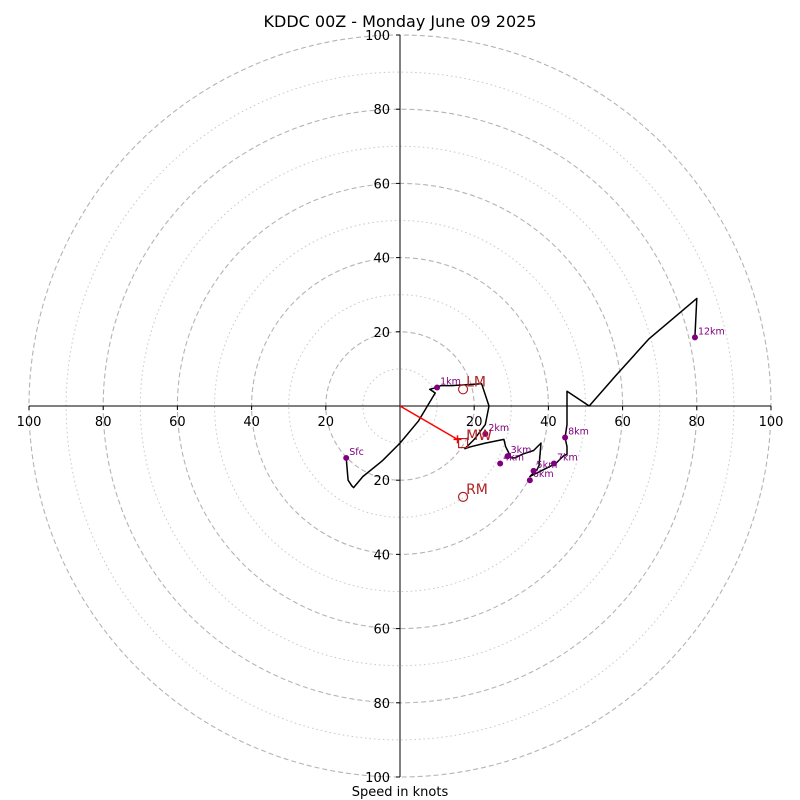 The image size is (800, 800). What do you see at coordinates (578, 432) in the screenshot?
I see `height-marker-label: 8km` at bounding box center [578, 432].